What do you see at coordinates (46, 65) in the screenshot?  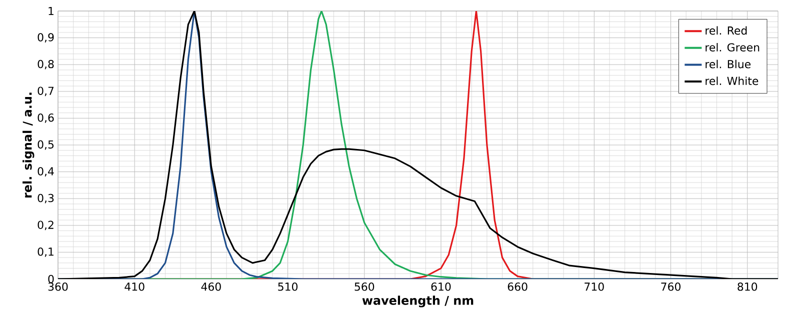 I see `y-tick-label: 0,8` at bounding box center [46, 65].